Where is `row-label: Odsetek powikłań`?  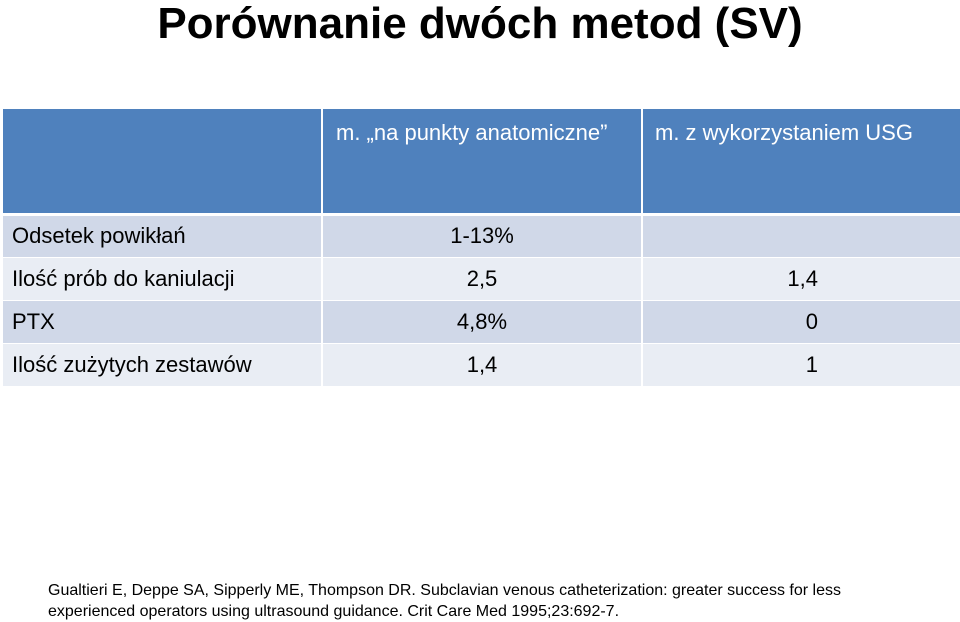 row-label: Odsetek powikłań is located at coordinates (163, 236).